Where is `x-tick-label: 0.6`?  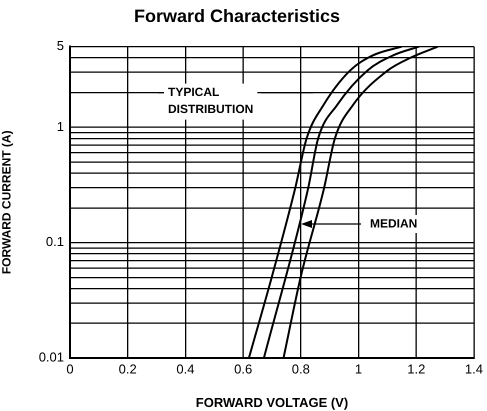 x-tick-label: 0.6 is located at coordinates (243, 368).